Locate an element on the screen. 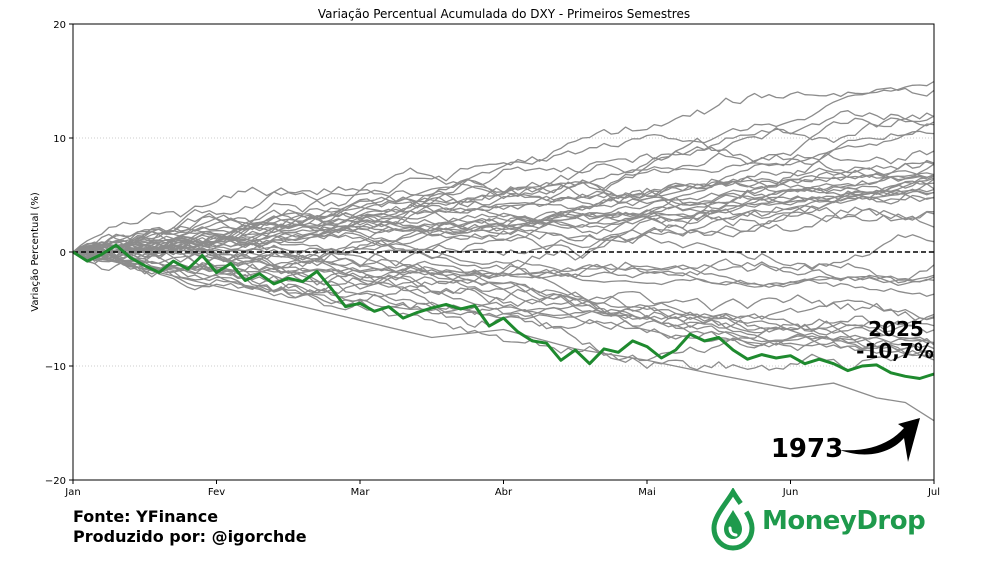  x-tick-label: Fev is located at coordinates (216, 492).